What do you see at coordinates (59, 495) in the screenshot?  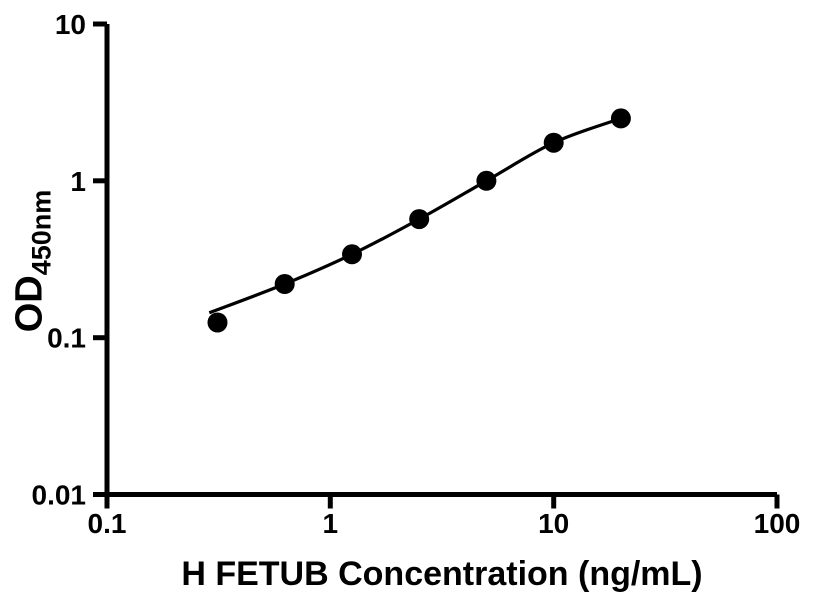 I see `y-axis-tick-label: 0.01` at bounding box center [59, 495].